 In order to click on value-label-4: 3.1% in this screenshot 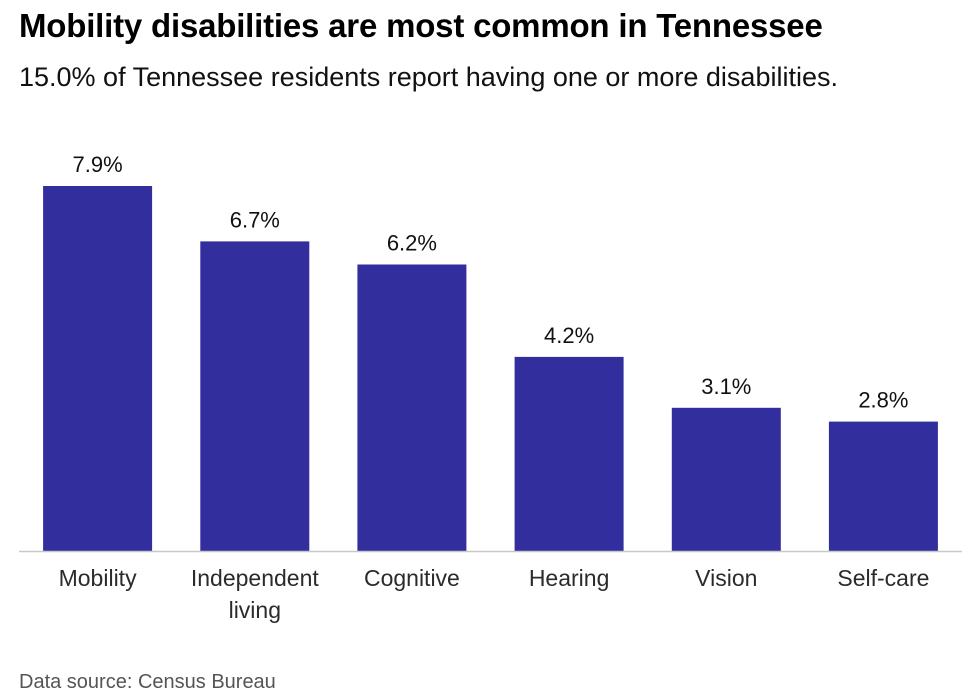, I will do `click(726, 386)`.